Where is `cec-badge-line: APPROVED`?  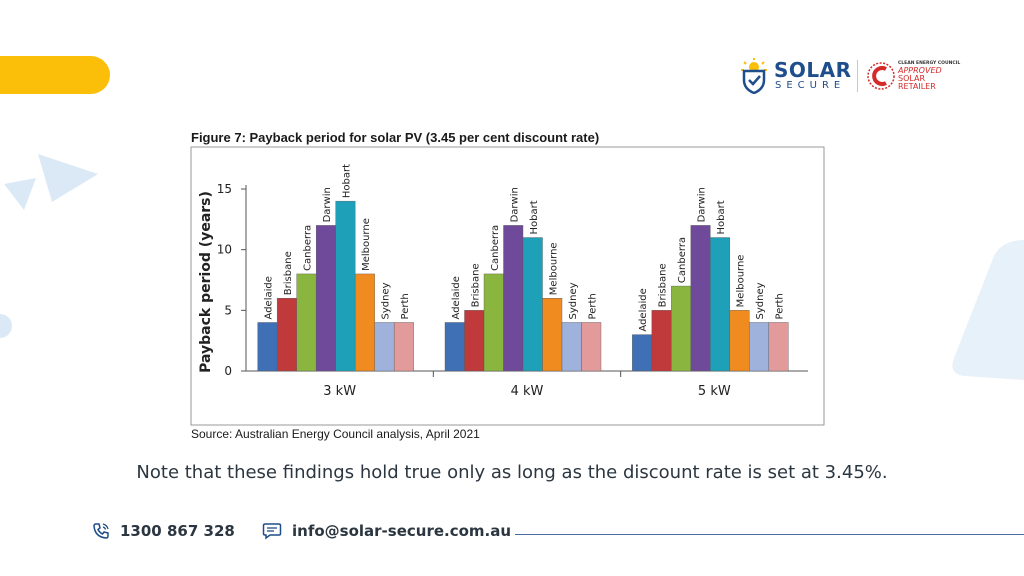 cec-badge-line: APPROVED is located at coordinates (920, 70).